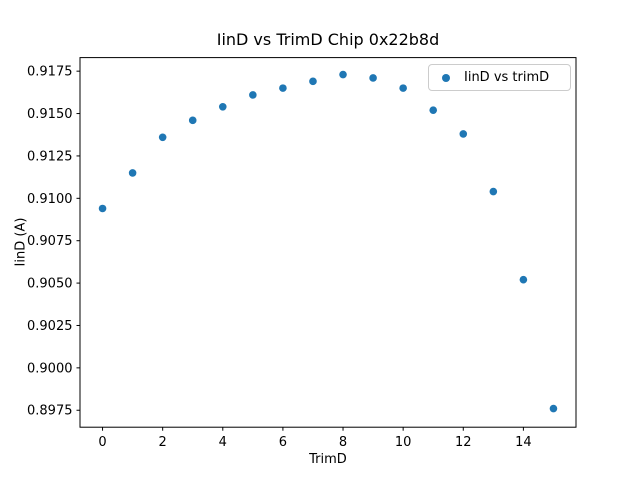 This screenshot has width=640, height=480. What do you see at coordinates (223, 442) in the screenshot?
I see `x-tick-label: 4` at bounding box center [223, 442].